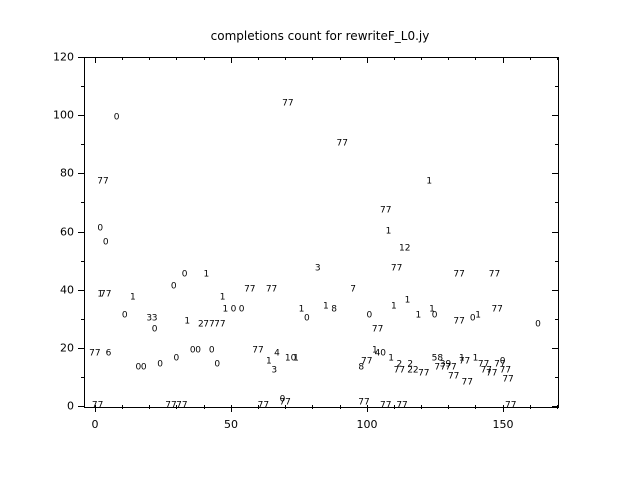 Image resolution: width=640 pixels, height=480 pixels. Describe the element at coordinates (63, 115) in the screenshot. I see `y-axis-tick-label: 100` at that location.